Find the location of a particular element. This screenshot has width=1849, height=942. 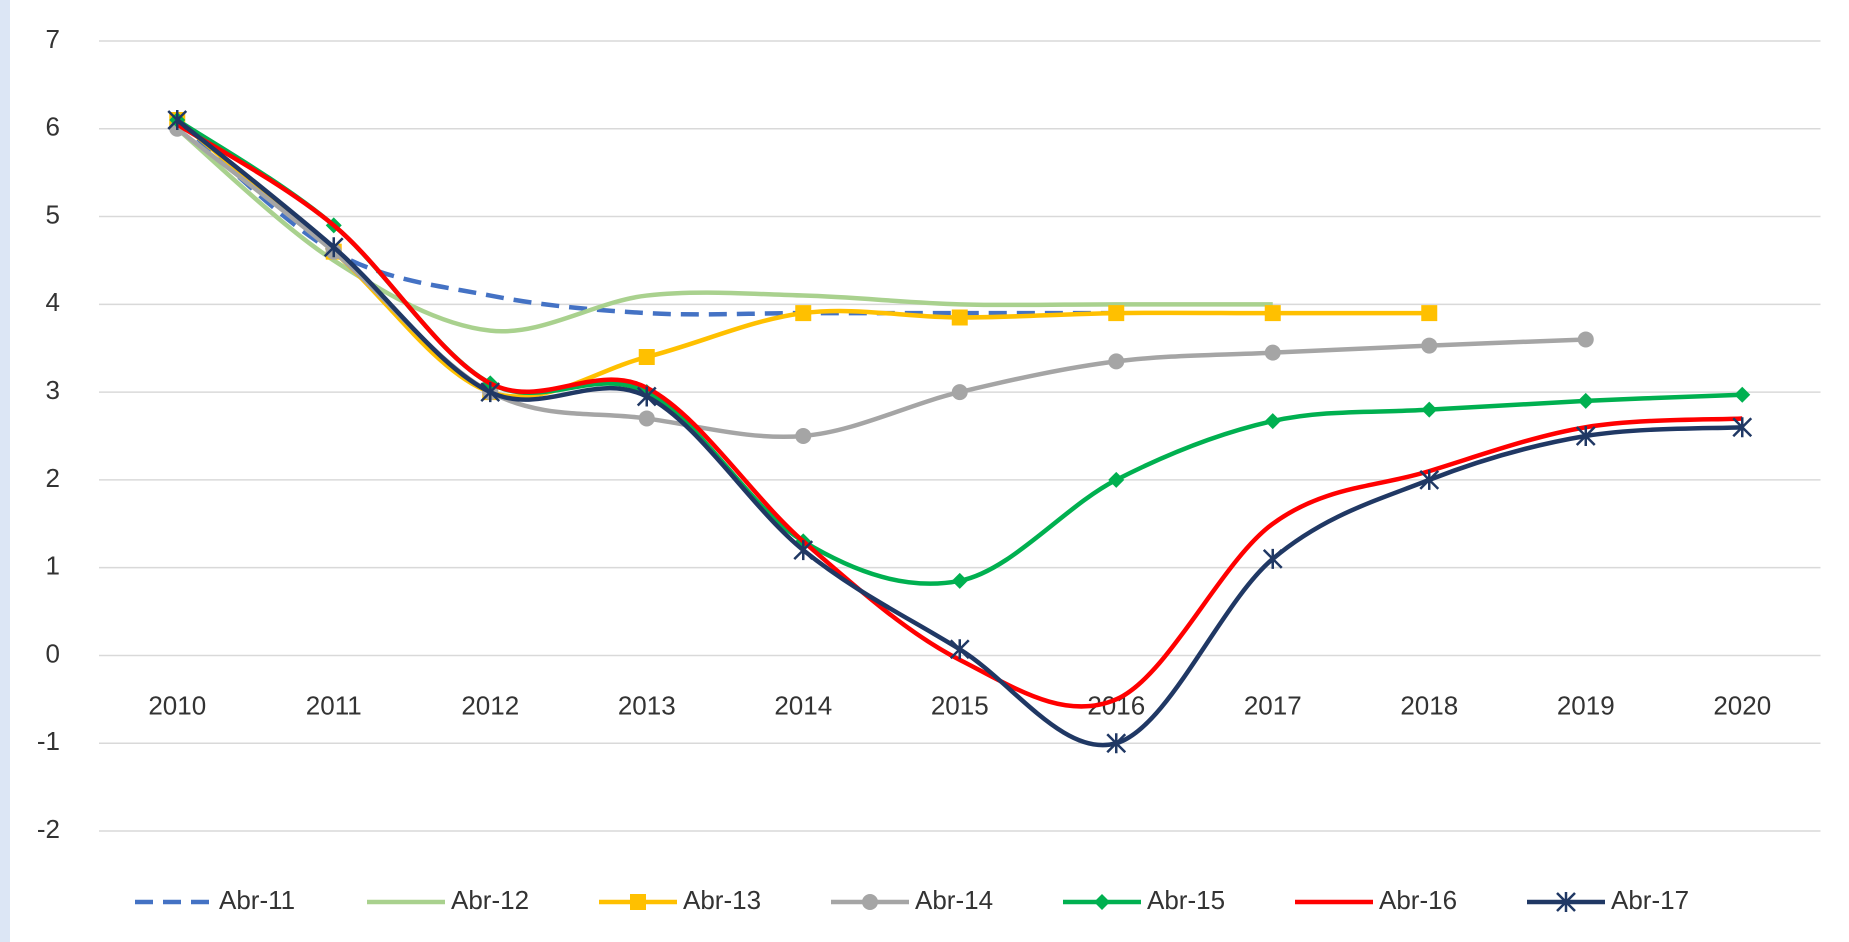

y-tick-label: -2 is located at coordinates (48, 829).